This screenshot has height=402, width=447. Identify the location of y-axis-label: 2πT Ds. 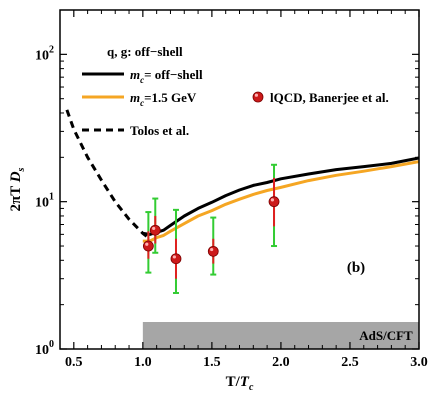
(17, 189).